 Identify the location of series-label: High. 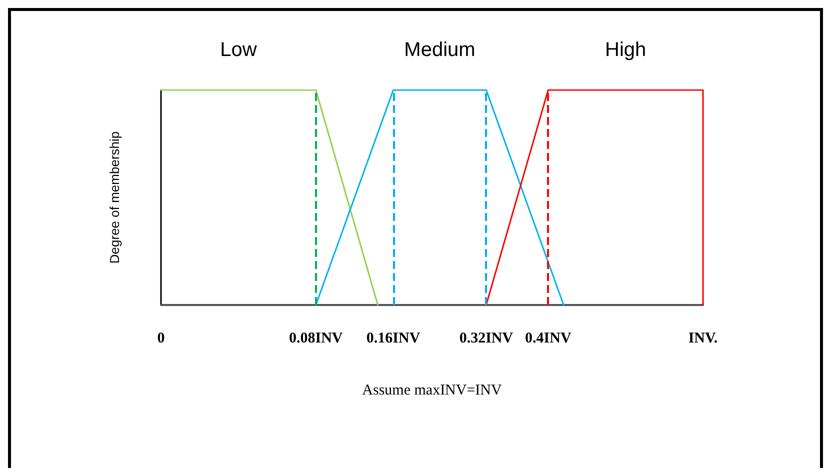
(625, 50).